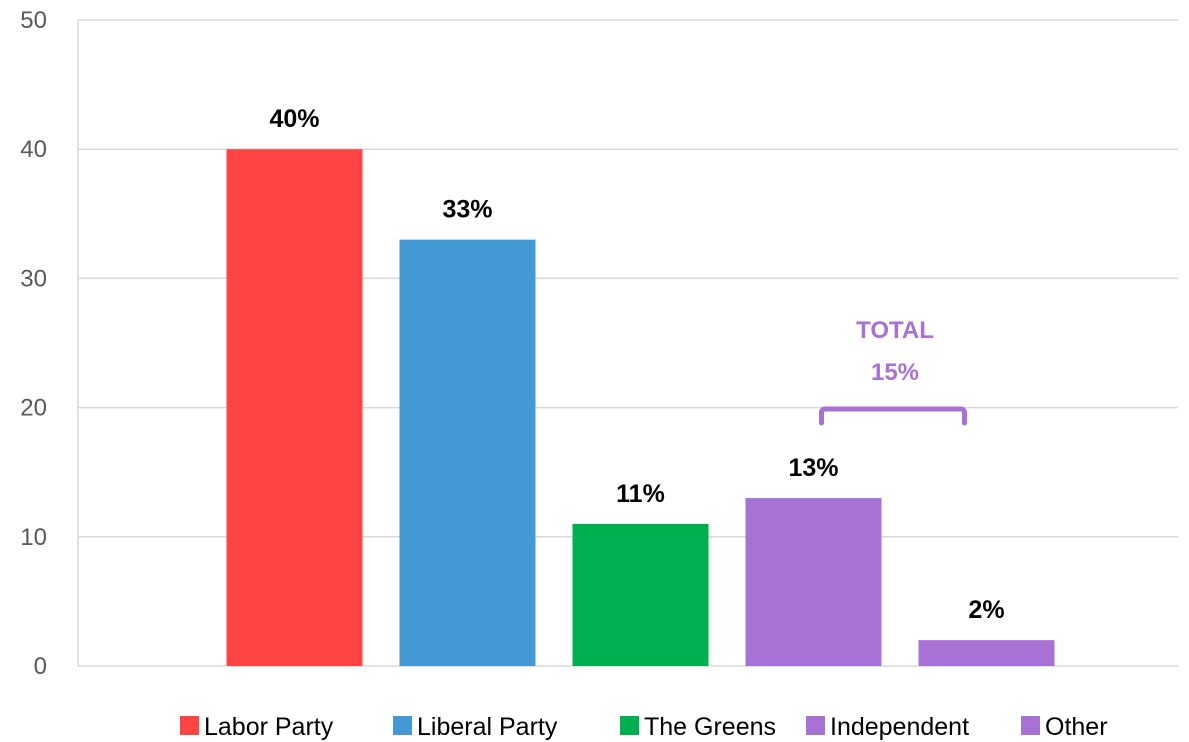 This screenshot has height=742, width=1189. Describe the element at coordinates (33, 149) in the screenshot. I see `y-tick-label: 40` at that location.